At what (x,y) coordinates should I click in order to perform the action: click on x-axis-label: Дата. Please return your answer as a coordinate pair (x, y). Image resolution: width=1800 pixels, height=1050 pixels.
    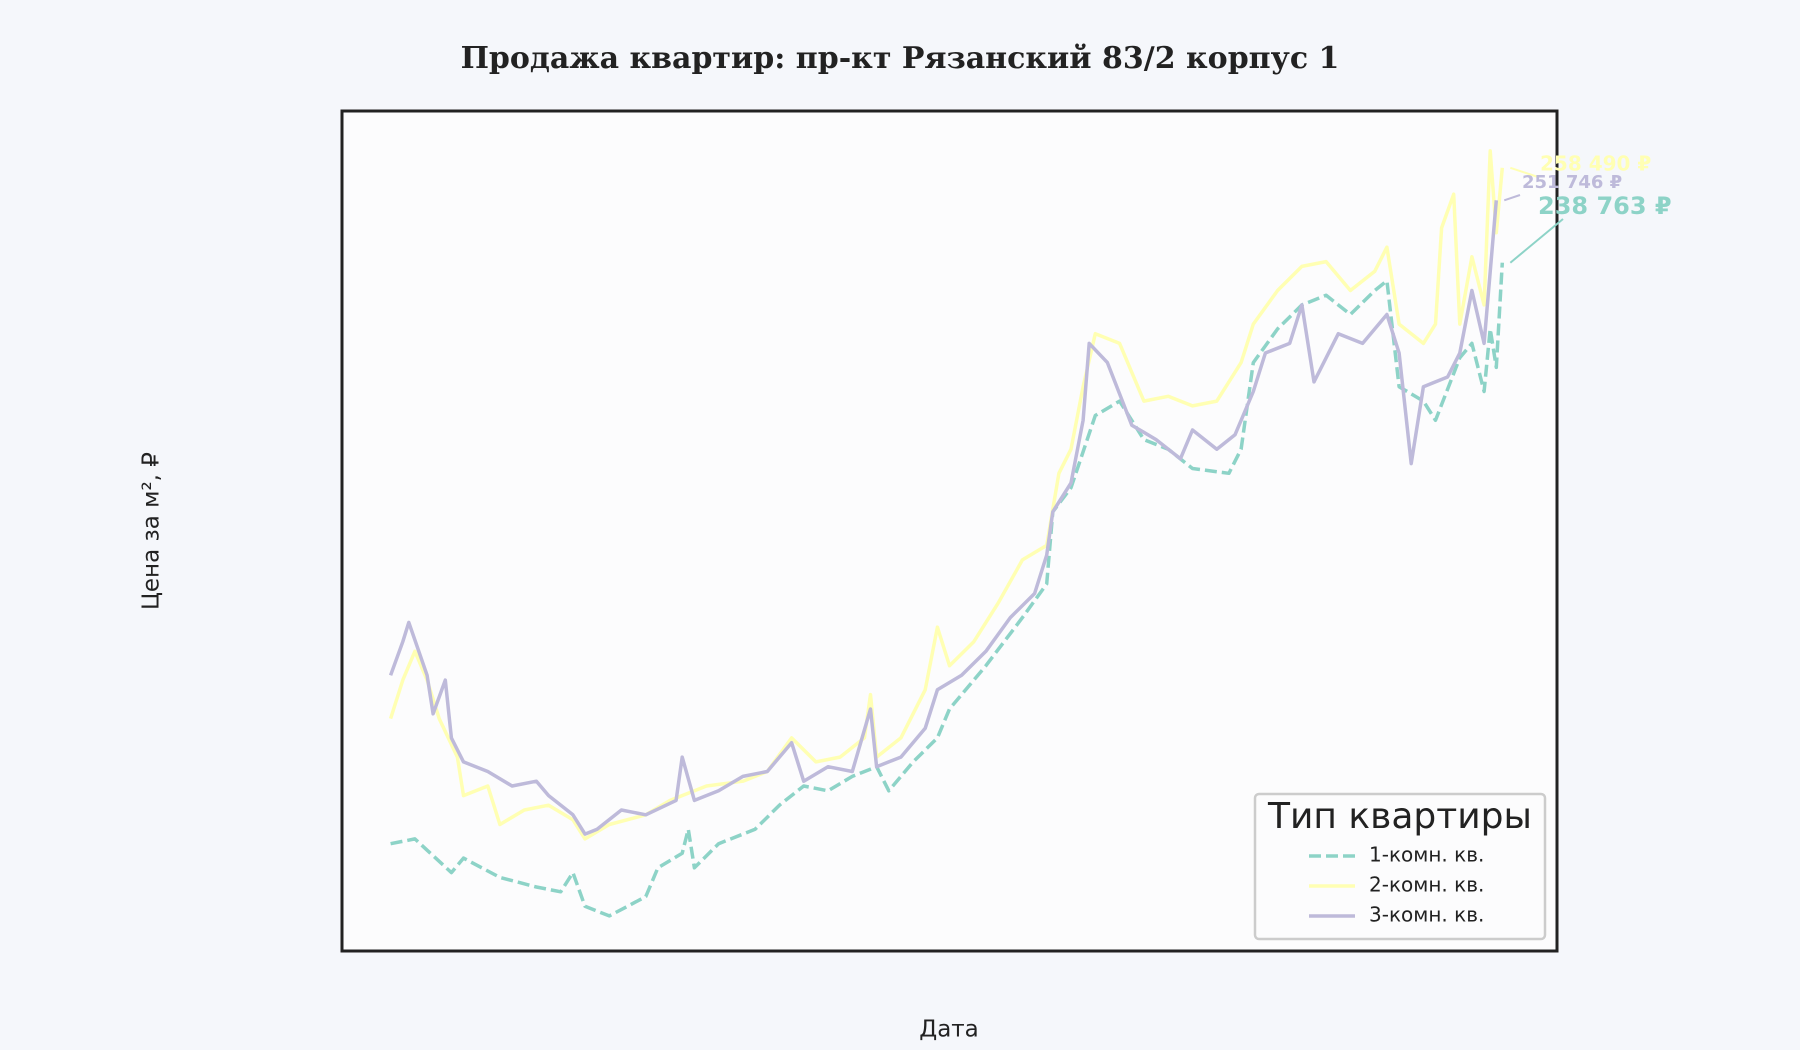
    Looking at the image, I should click on (949, 1030).